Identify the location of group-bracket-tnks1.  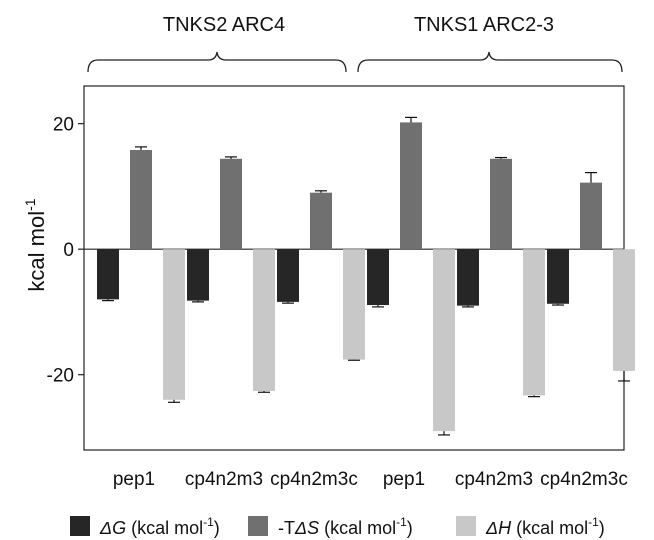
(490, 62).